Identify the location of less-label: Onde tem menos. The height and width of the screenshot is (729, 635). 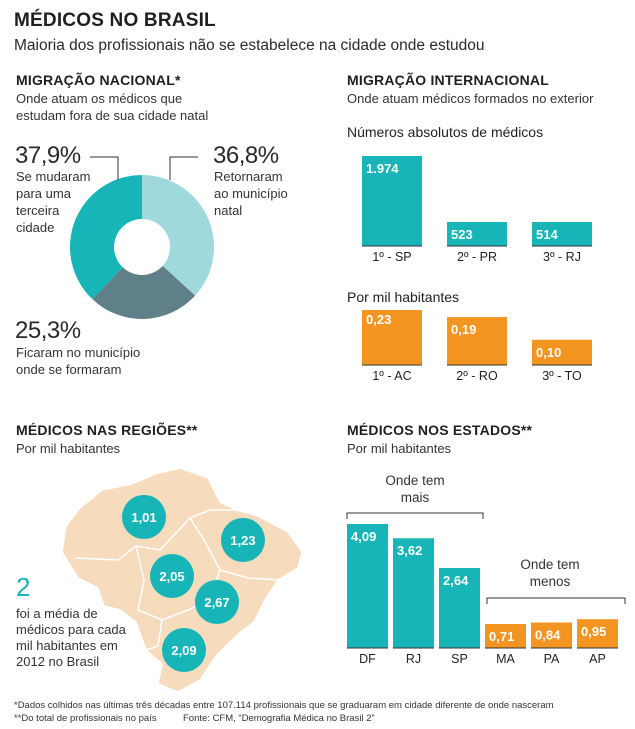
(550, 573).